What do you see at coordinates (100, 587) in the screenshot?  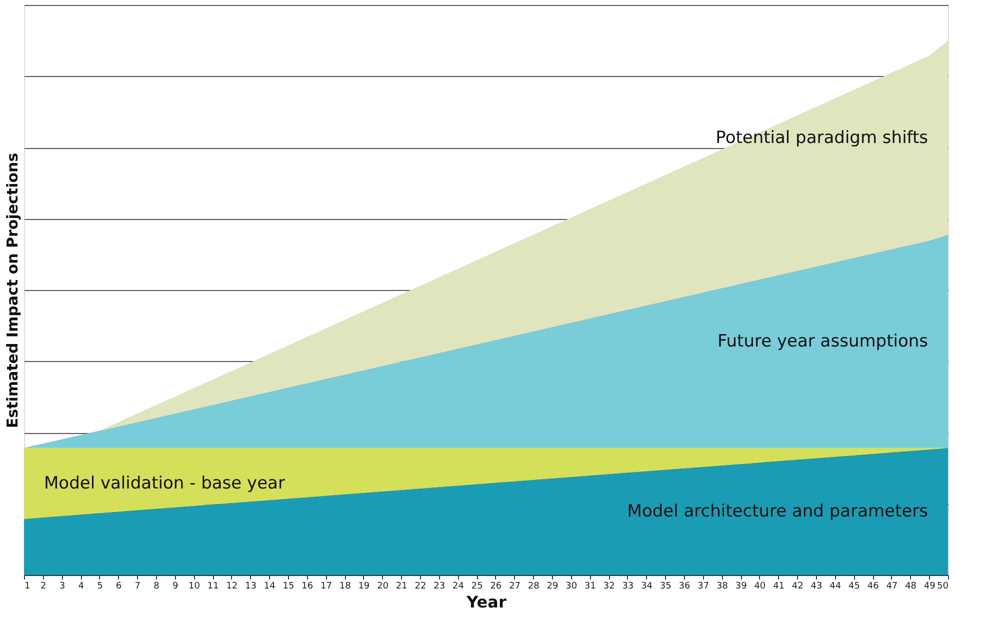 I see `x-tick-label: 5` at bounding box center [100, 587].